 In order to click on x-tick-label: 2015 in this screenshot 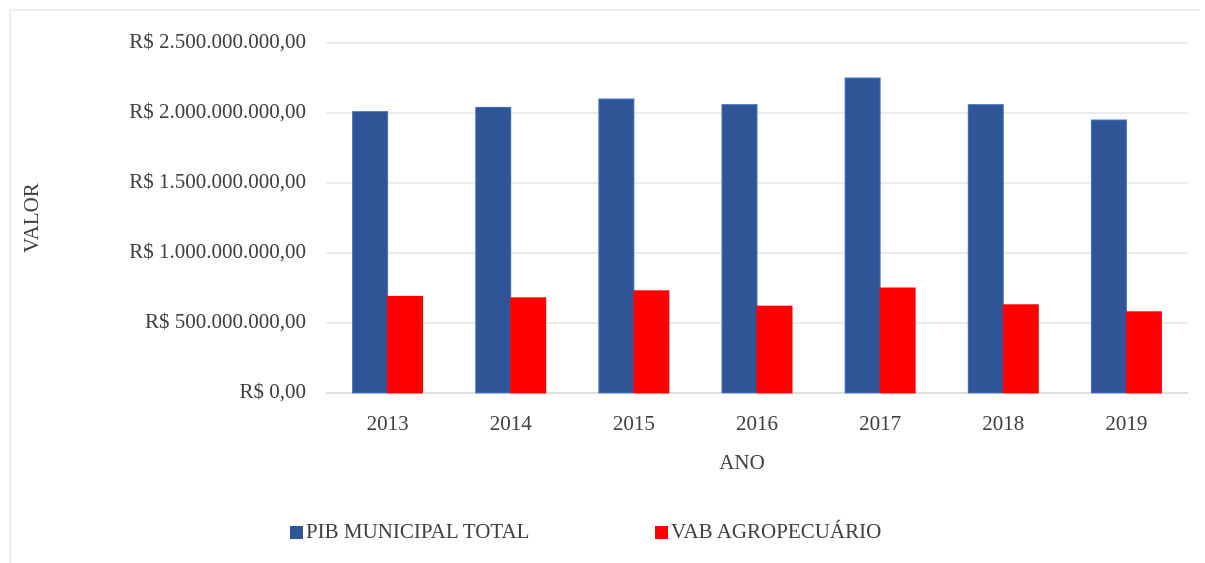, I will do `click(634, 423)`.